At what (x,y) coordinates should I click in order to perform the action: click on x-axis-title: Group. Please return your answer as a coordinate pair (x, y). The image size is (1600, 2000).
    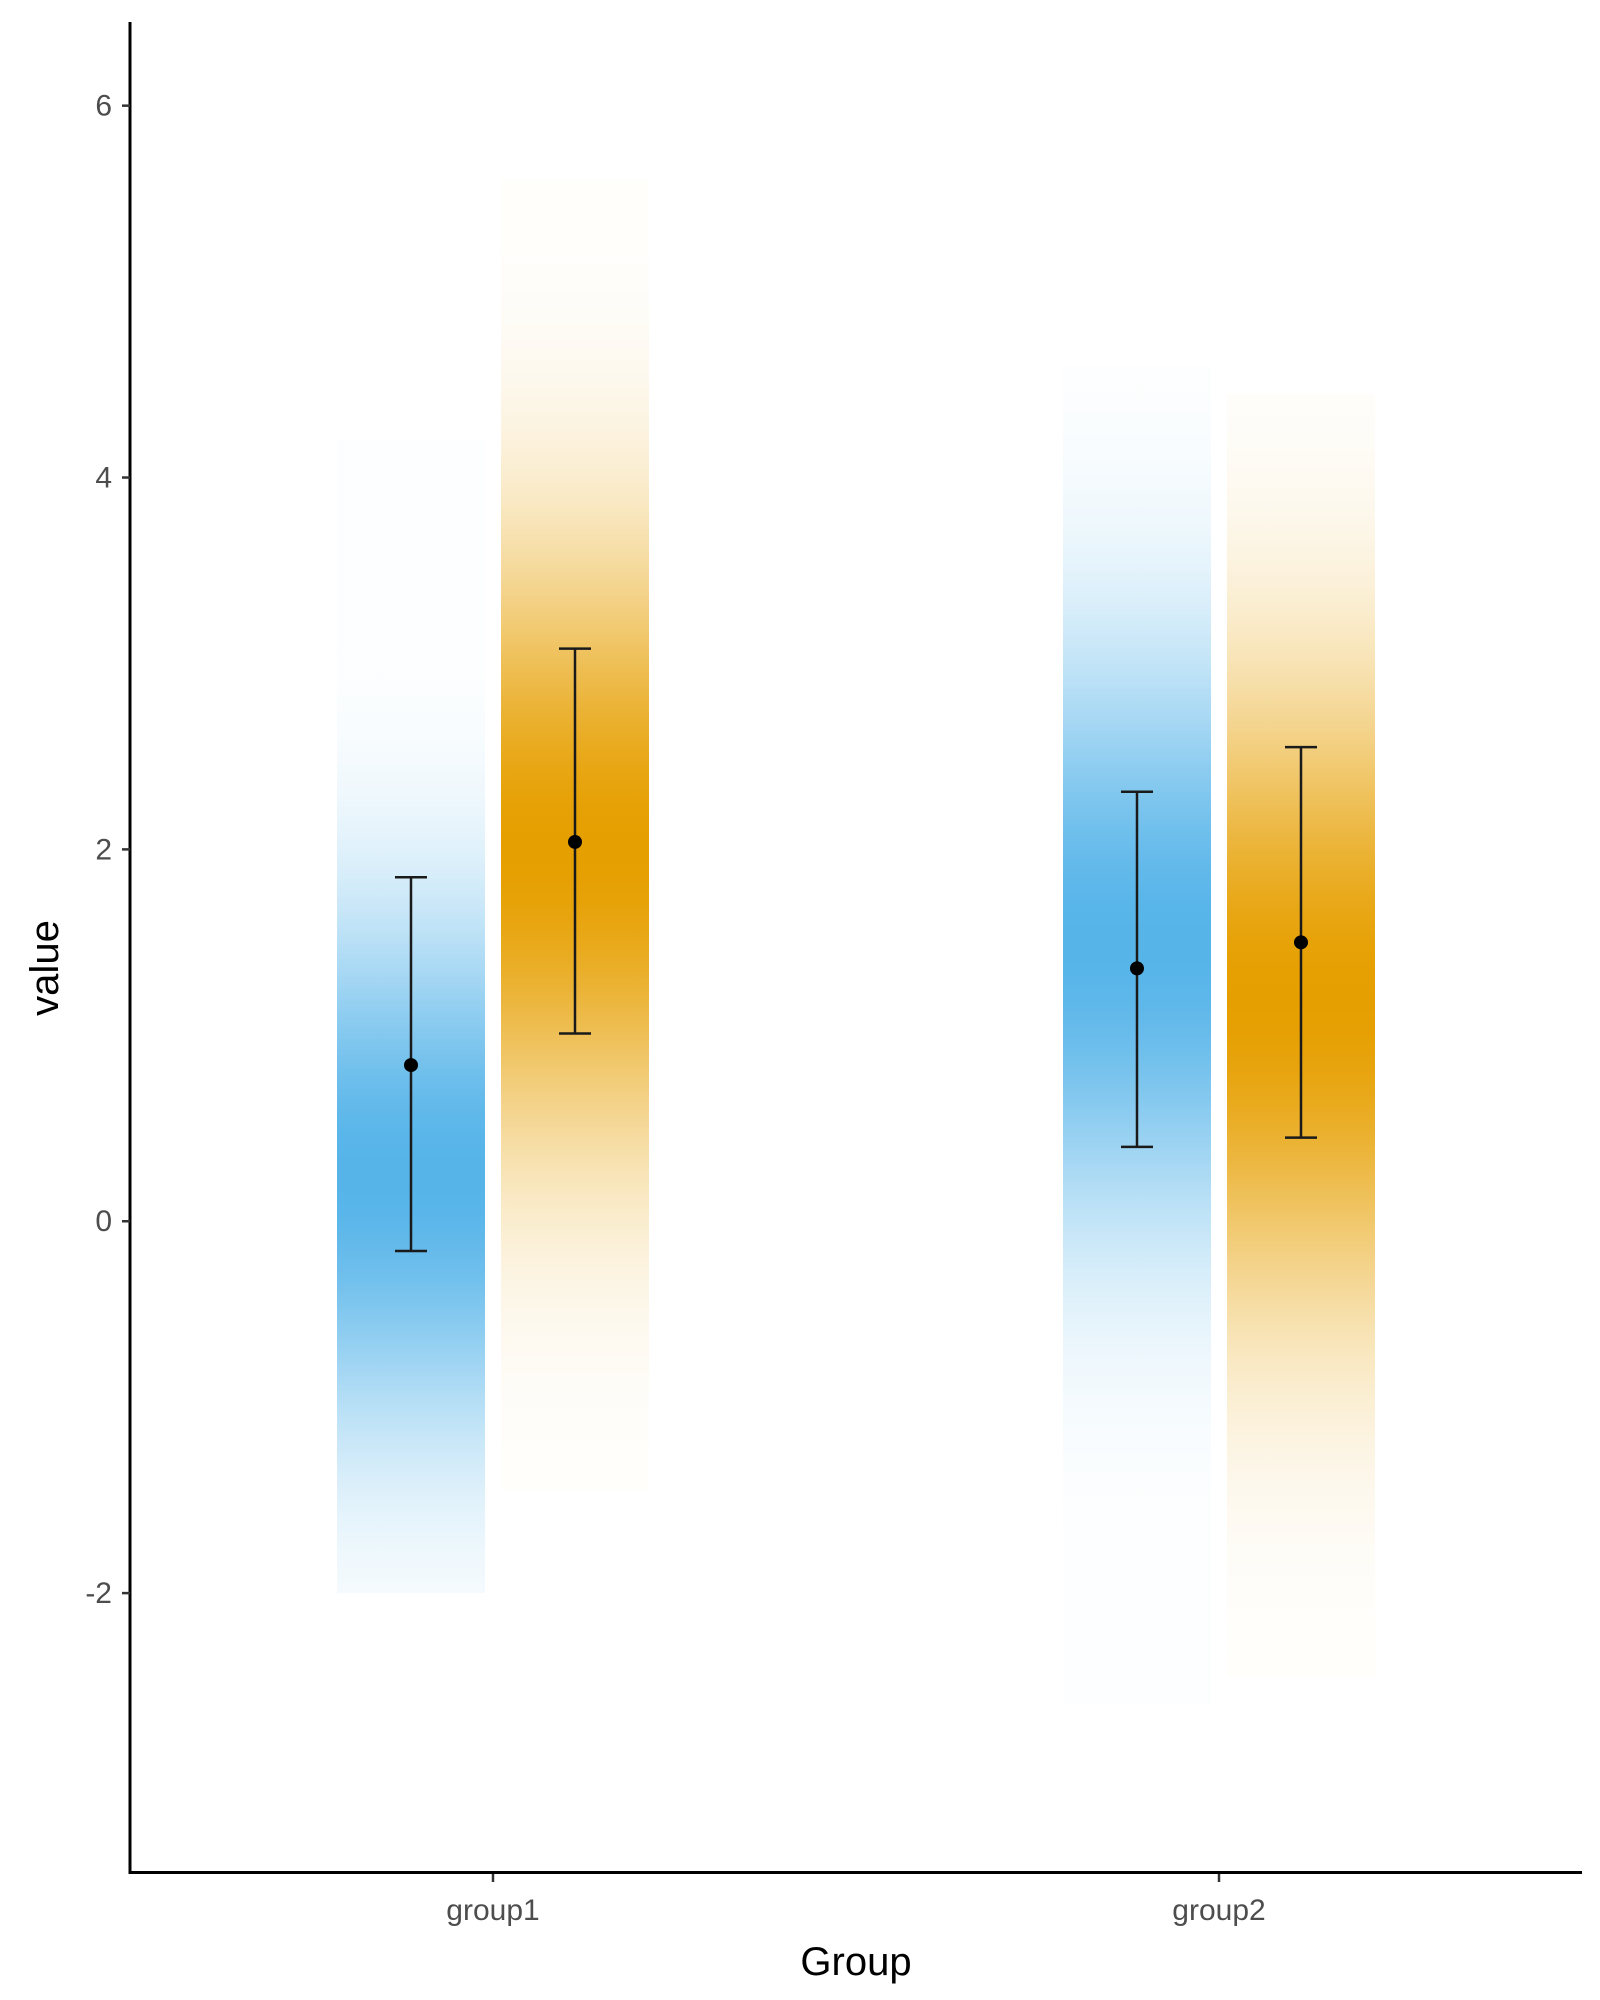
    Looking at the image, I should click on (855, 1962).